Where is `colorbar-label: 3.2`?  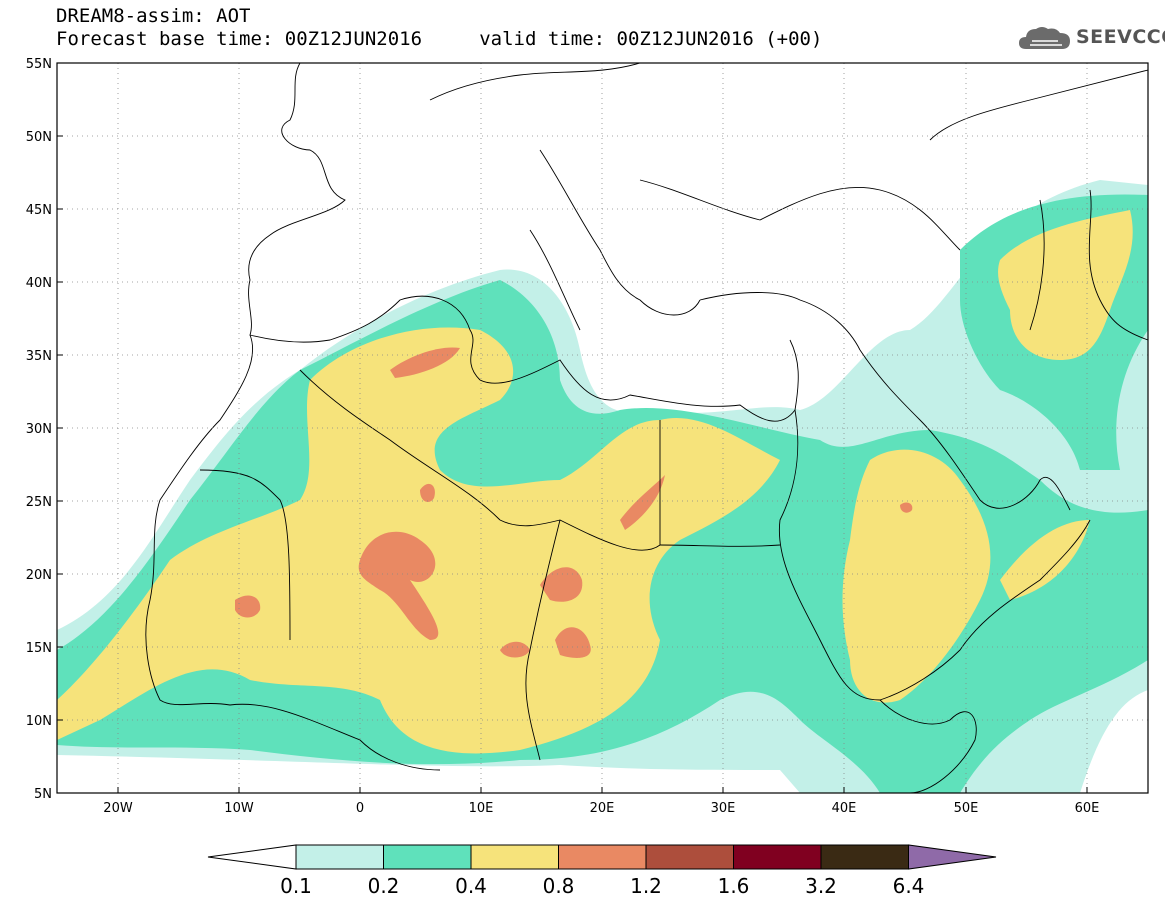 colorbar-label: 3.2 is located at coordinates (821, 886).